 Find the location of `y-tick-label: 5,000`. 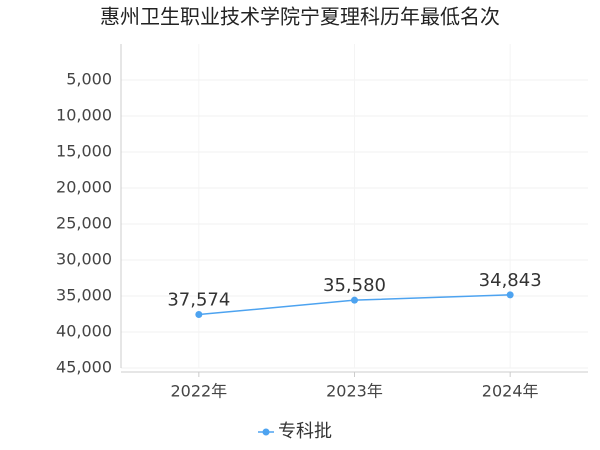

y-tick-label: 5,000 is located at coordinates (89, 79).